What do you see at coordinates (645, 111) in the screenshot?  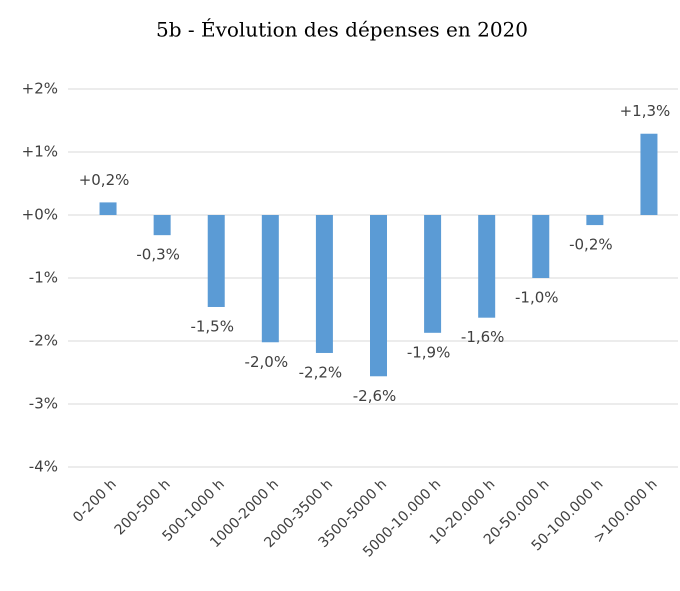 I see `data-label: +1,3%` at bounding box center [645, 111].